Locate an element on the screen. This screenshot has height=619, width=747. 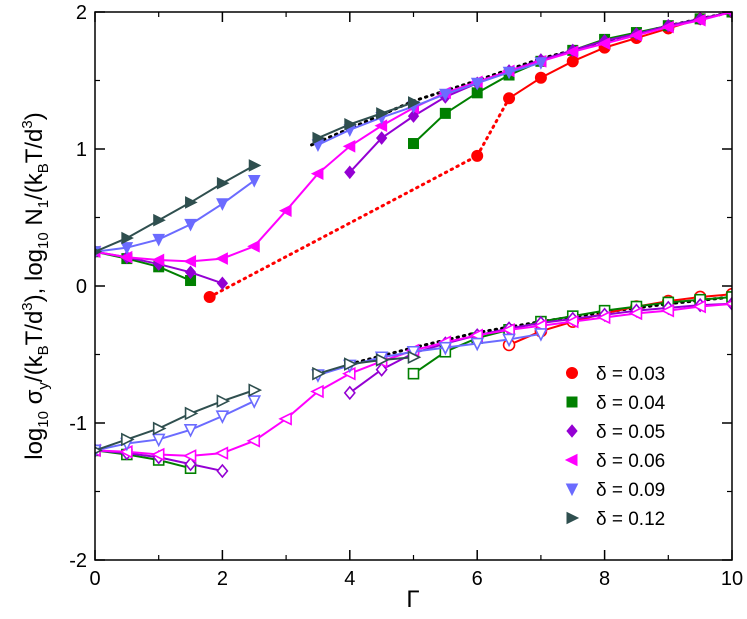
legend-label: δ = 0.06 is located at coordinates (630, 461).